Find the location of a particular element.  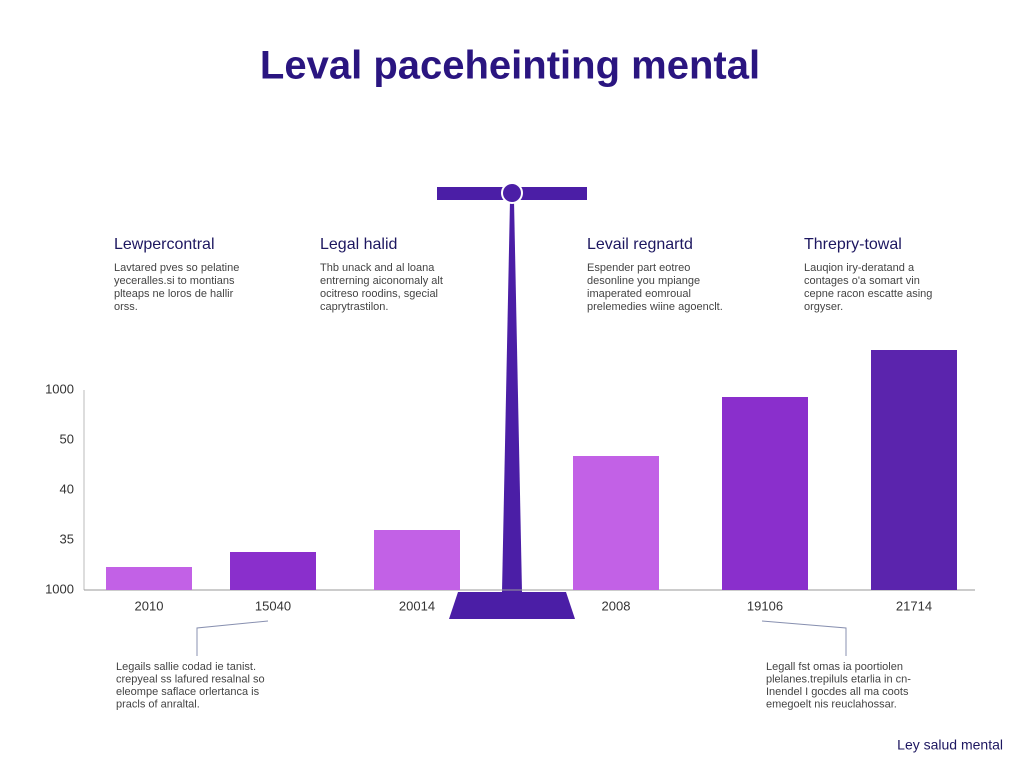

panel-text: contages o'a somart vin is located at coordinates (862, 281).